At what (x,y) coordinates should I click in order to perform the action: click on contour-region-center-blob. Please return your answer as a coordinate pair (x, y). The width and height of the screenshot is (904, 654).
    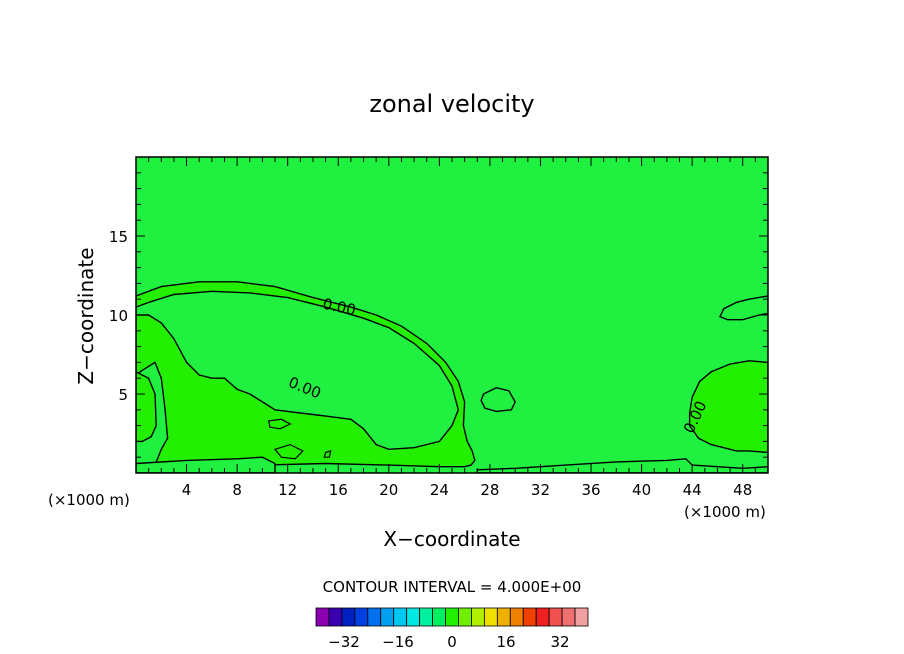
    Looking at the image, I should click on (498, 399).